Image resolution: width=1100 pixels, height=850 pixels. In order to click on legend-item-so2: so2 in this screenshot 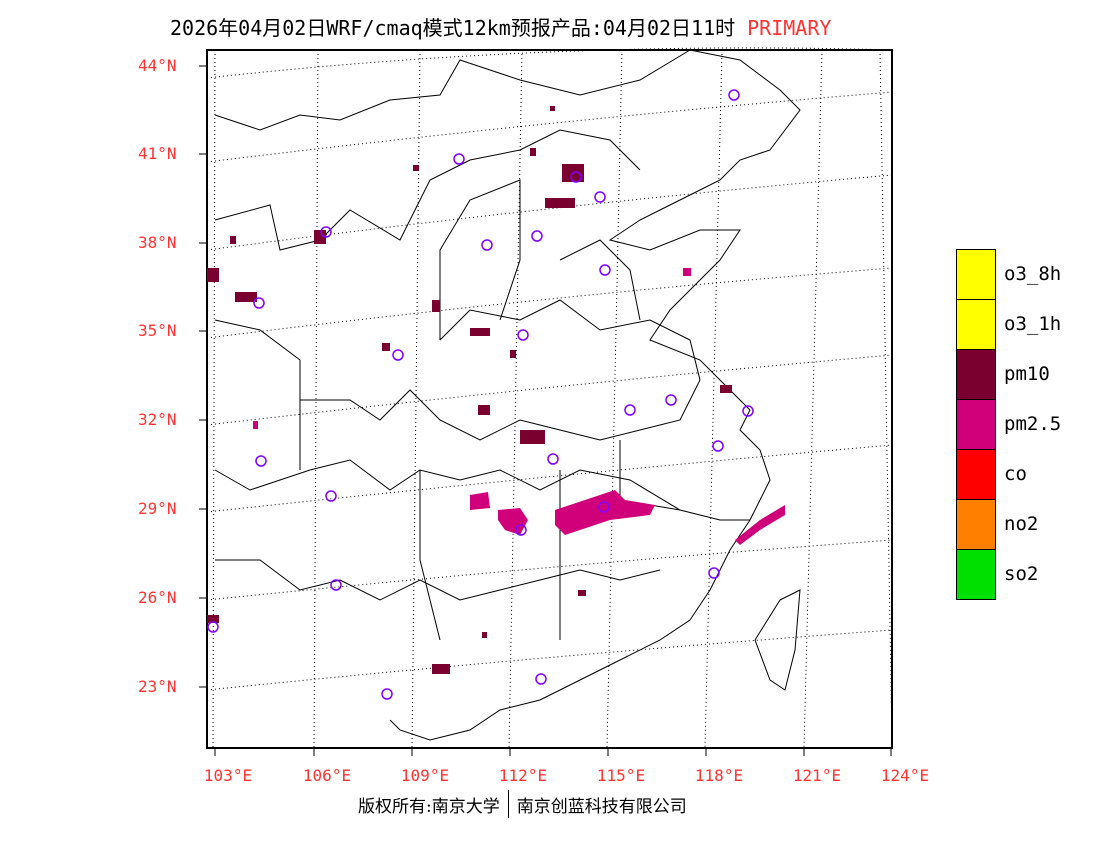, I will do `click(1008, 574)`.